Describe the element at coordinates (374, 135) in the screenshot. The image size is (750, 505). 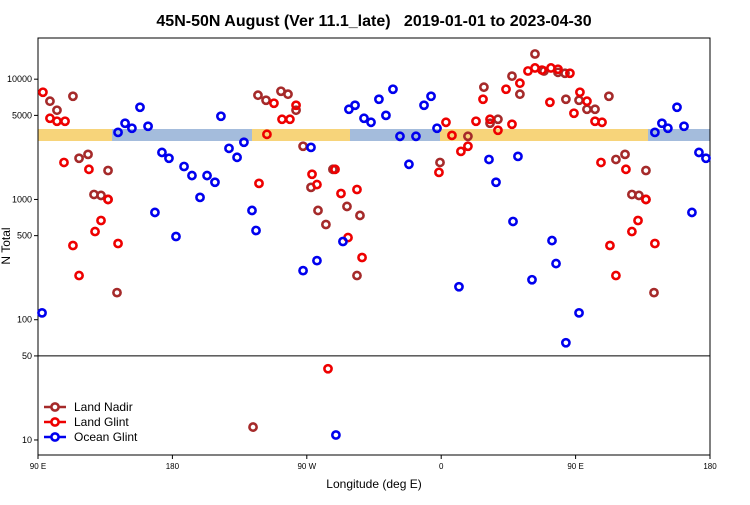
I see `land-ocean-strip` at that location.